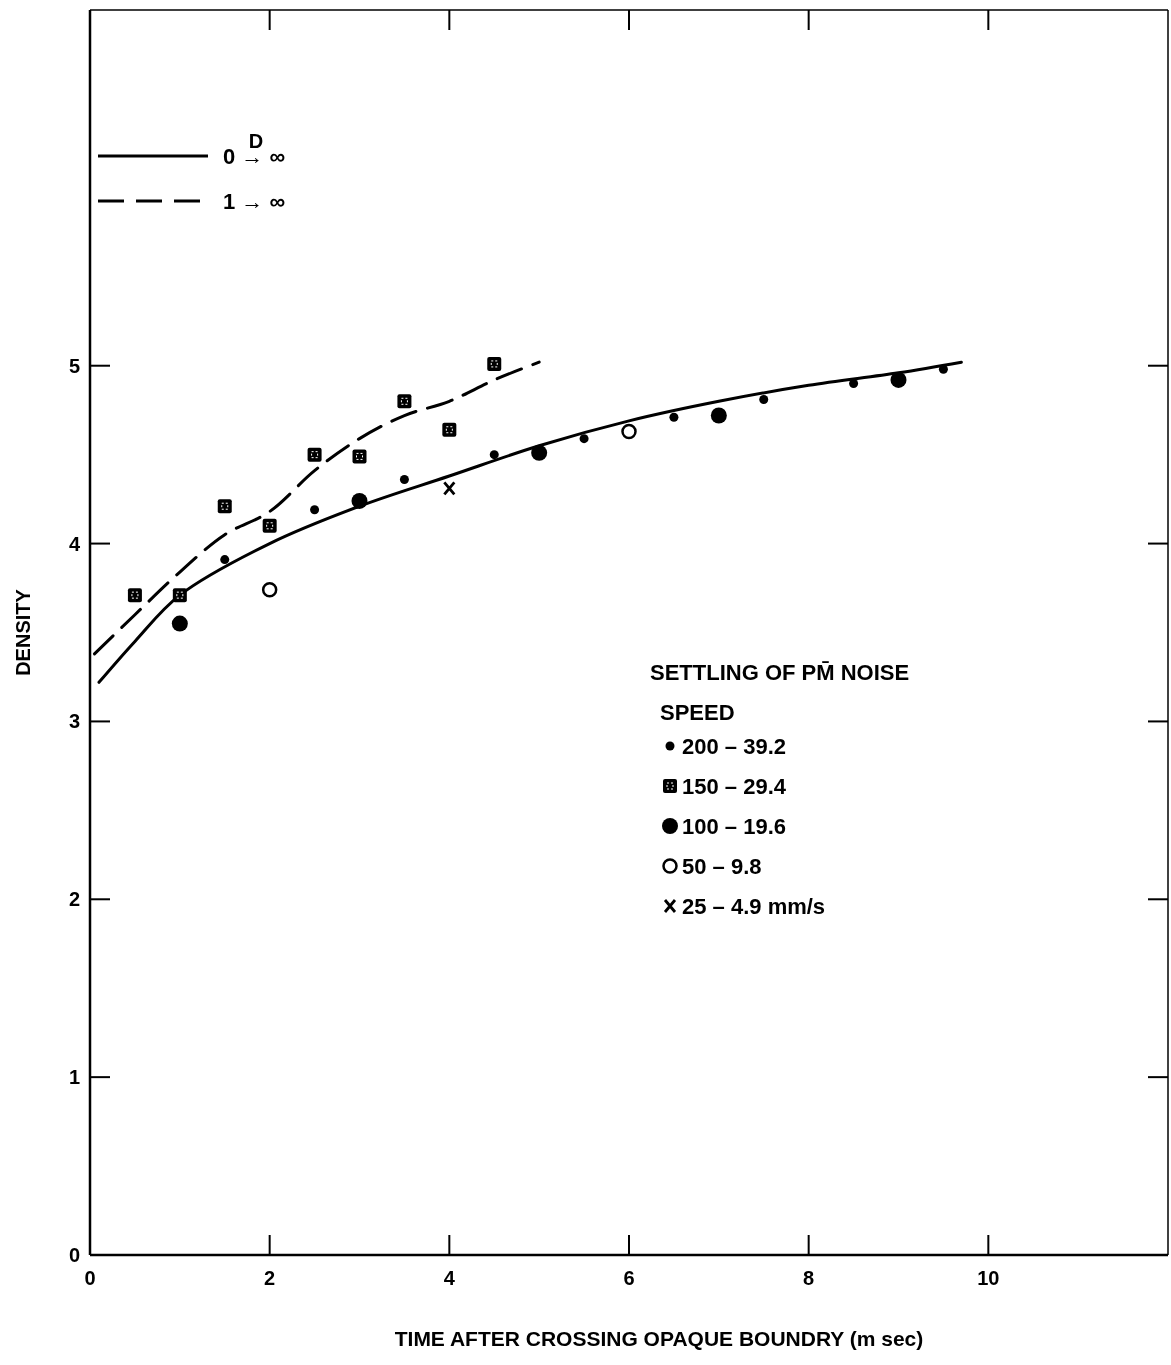 The image size is (1171, 1365). Describe the element at coordinates (734, 786) in the screenshot. I see `legend-label: 150 – 29.4` at that location.